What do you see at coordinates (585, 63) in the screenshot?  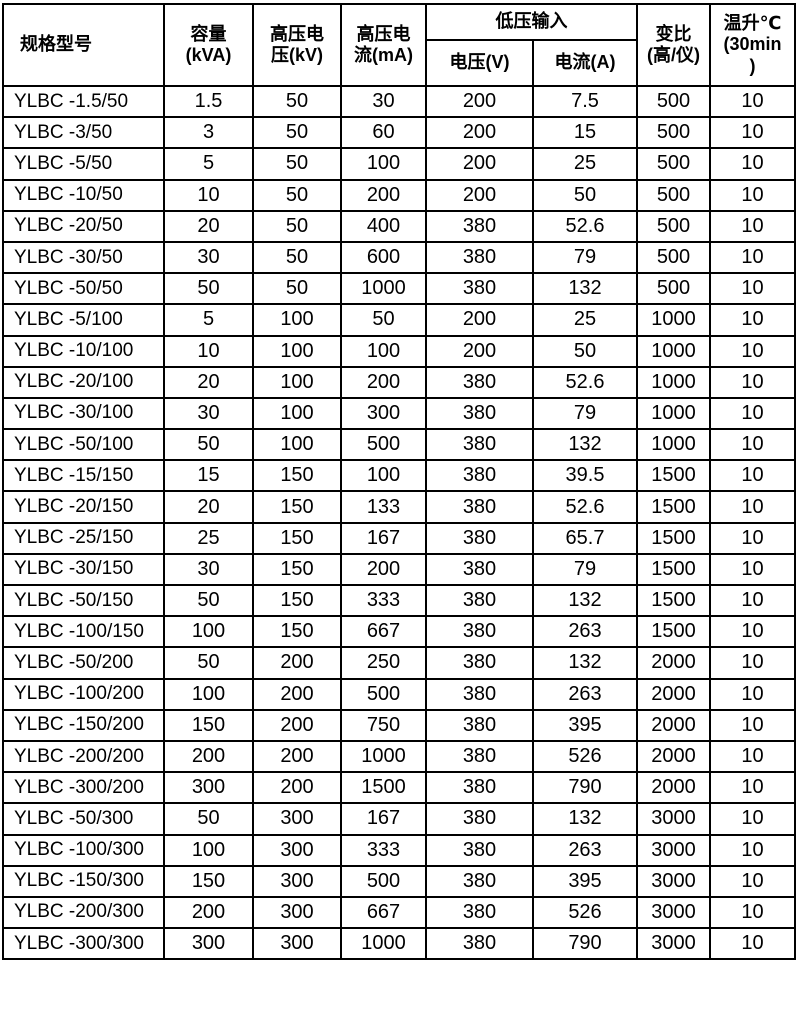 I see `header-lv-current: 电流(A)` at bounding box center [585, 63].